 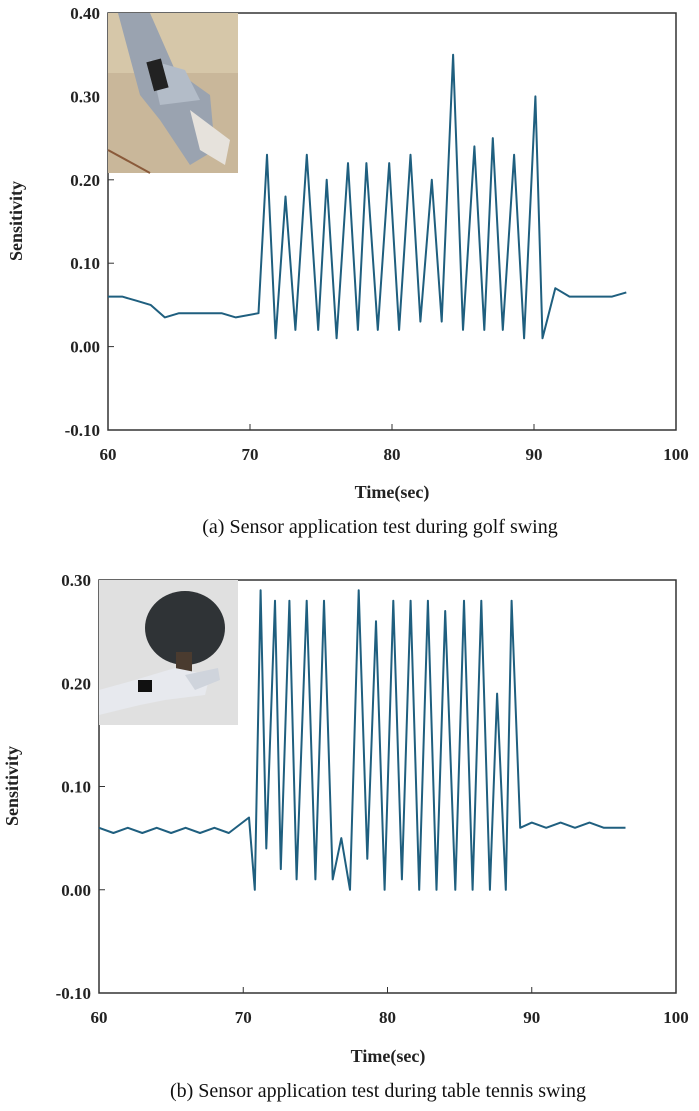 I want to click on inset-photo-table-tennis-paddle, so click(x=168, y=652).